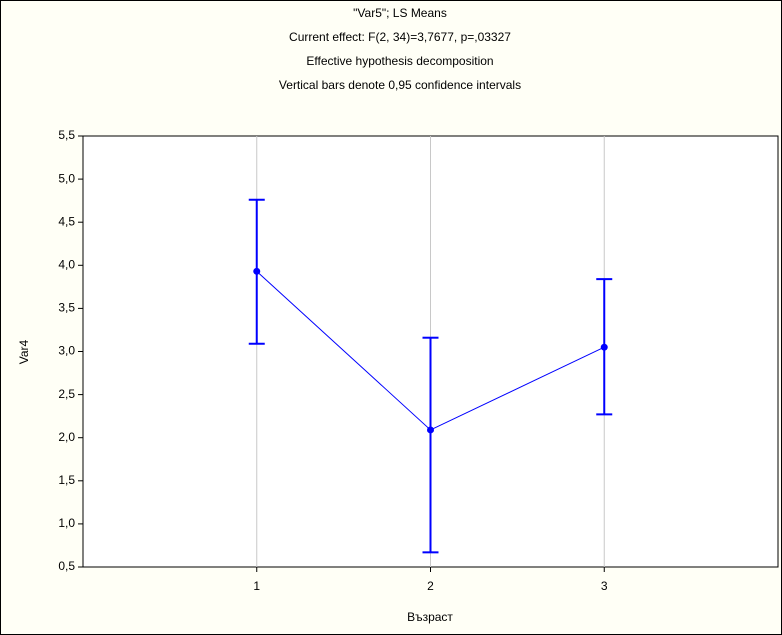  Describe the element at coordinates (256, 586) in the screenshot. I see `x-tick-label: 1` at that location.